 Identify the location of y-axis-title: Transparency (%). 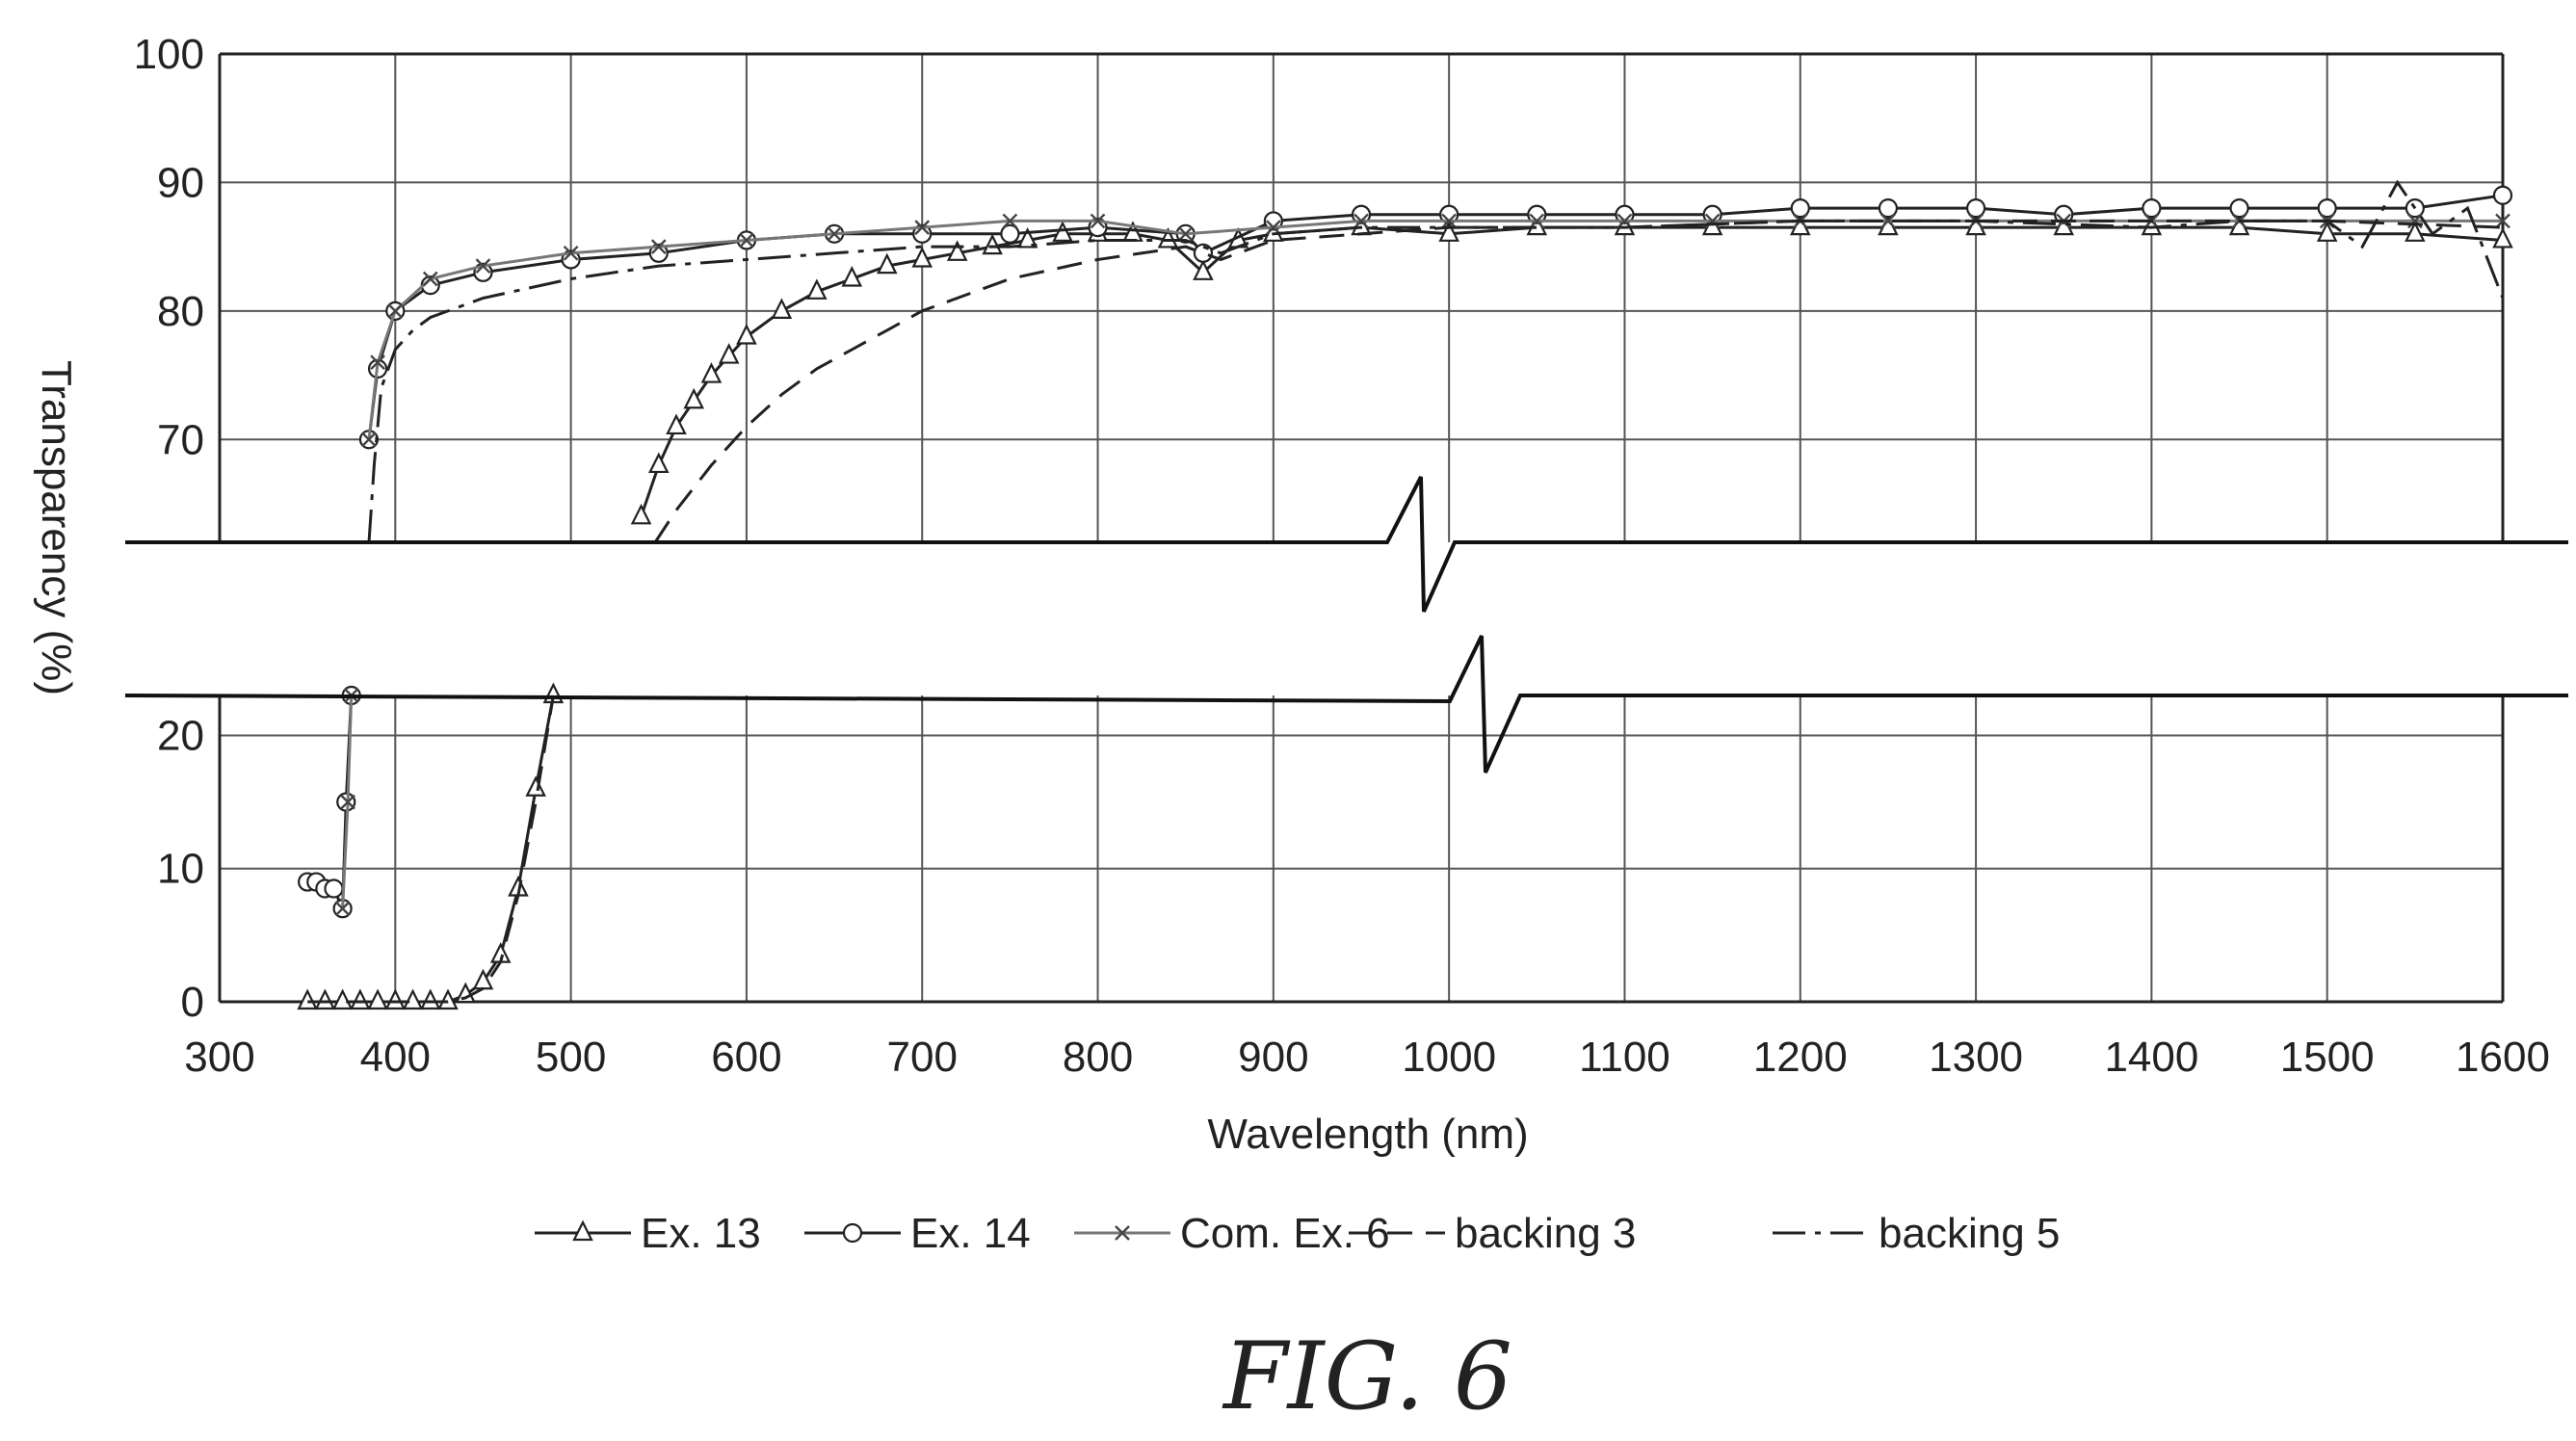
(56, 527).